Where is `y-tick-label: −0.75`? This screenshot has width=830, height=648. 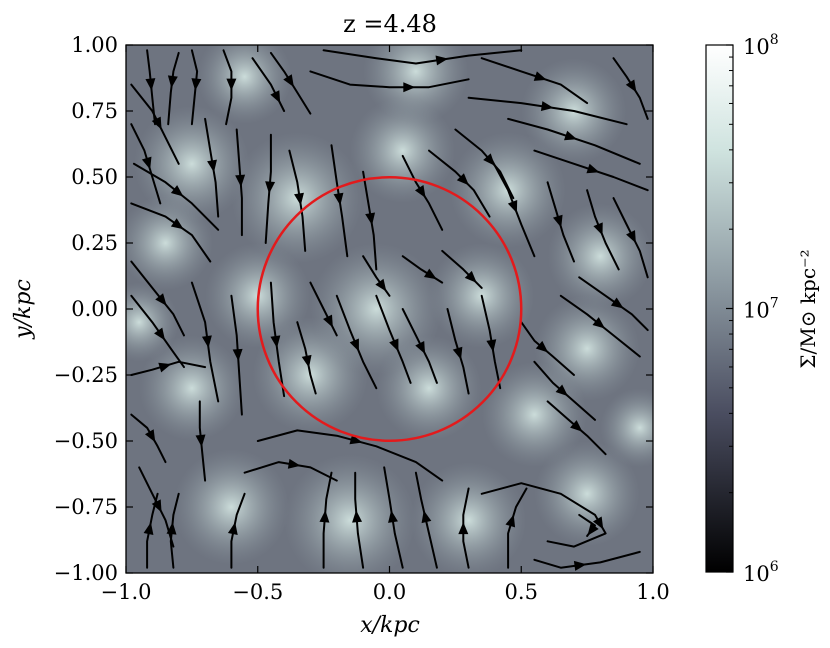
y-tick-label: −0.75 is located at coordinates (86, 507).